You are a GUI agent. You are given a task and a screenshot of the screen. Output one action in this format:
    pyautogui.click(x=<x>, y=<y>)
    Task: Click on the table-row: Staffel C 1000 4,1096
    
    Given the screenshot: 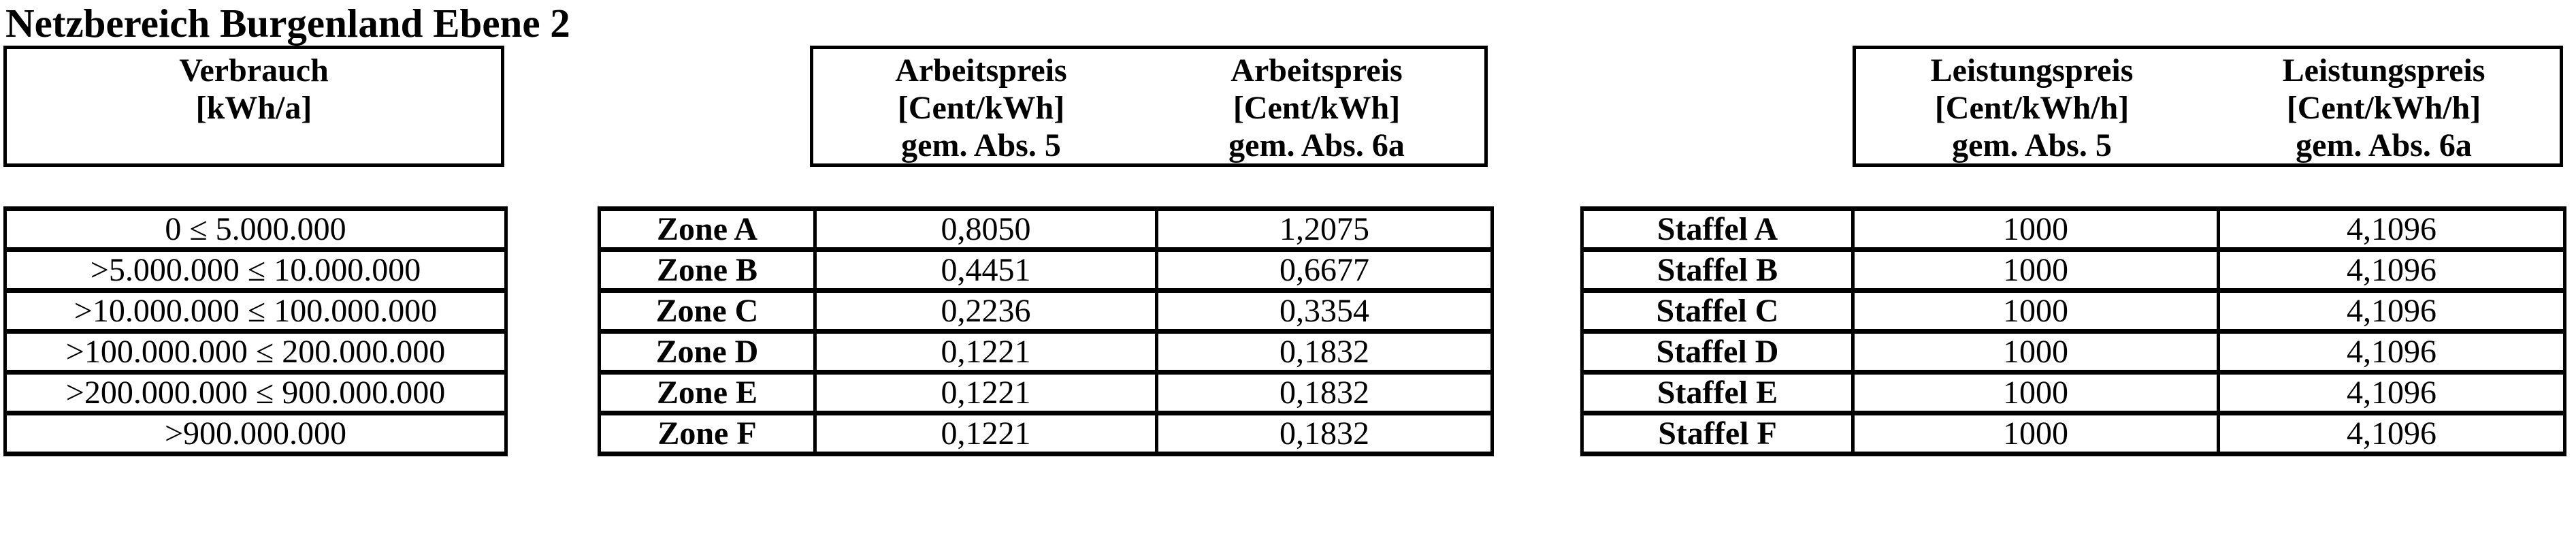 What is the action you would take?
    pyautogui.click(x=2073, y=311)
    